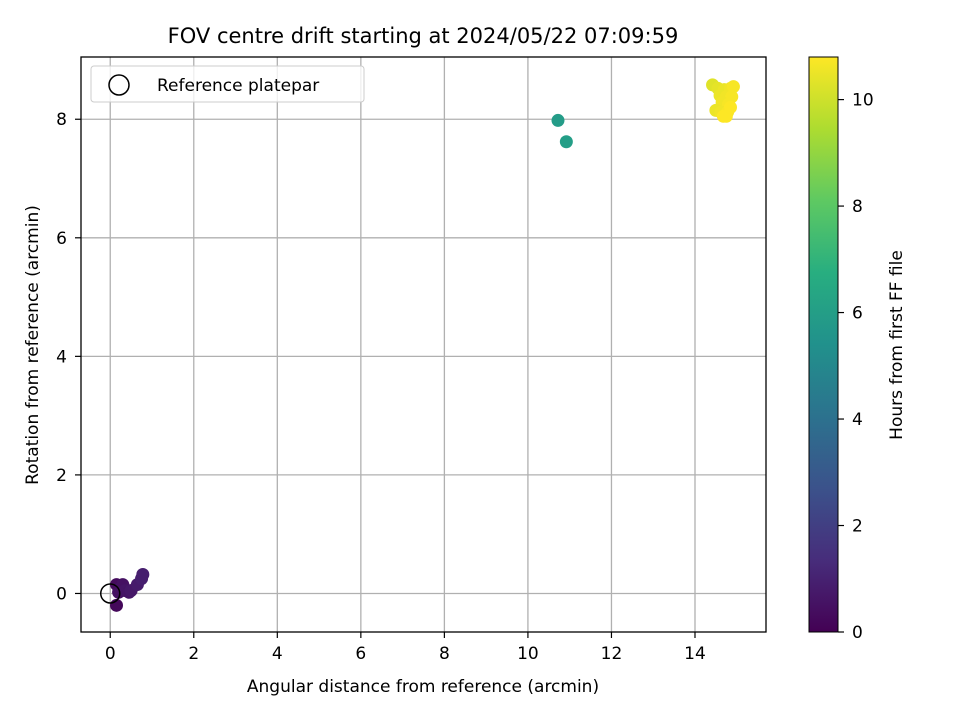  I want to click on reference-point, so click(110, 593).